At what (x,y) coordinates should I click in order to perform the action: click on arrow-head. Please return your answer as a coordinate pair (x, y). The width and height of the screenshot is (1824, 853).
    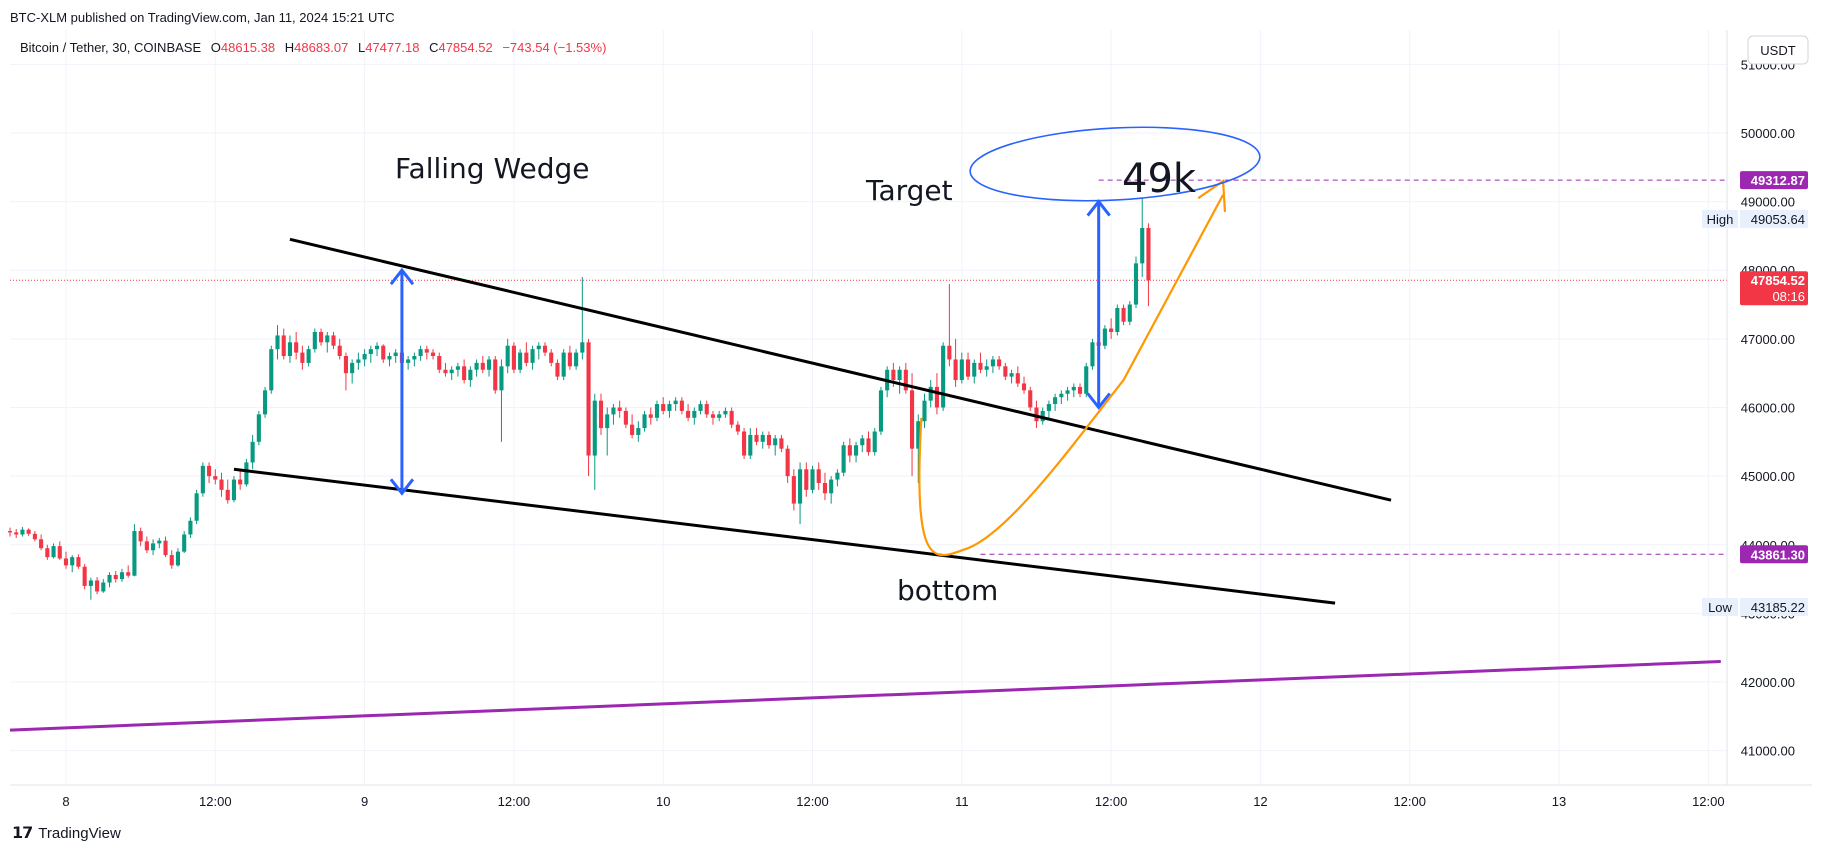
    Looking at the image, I should click on (1098, 401).